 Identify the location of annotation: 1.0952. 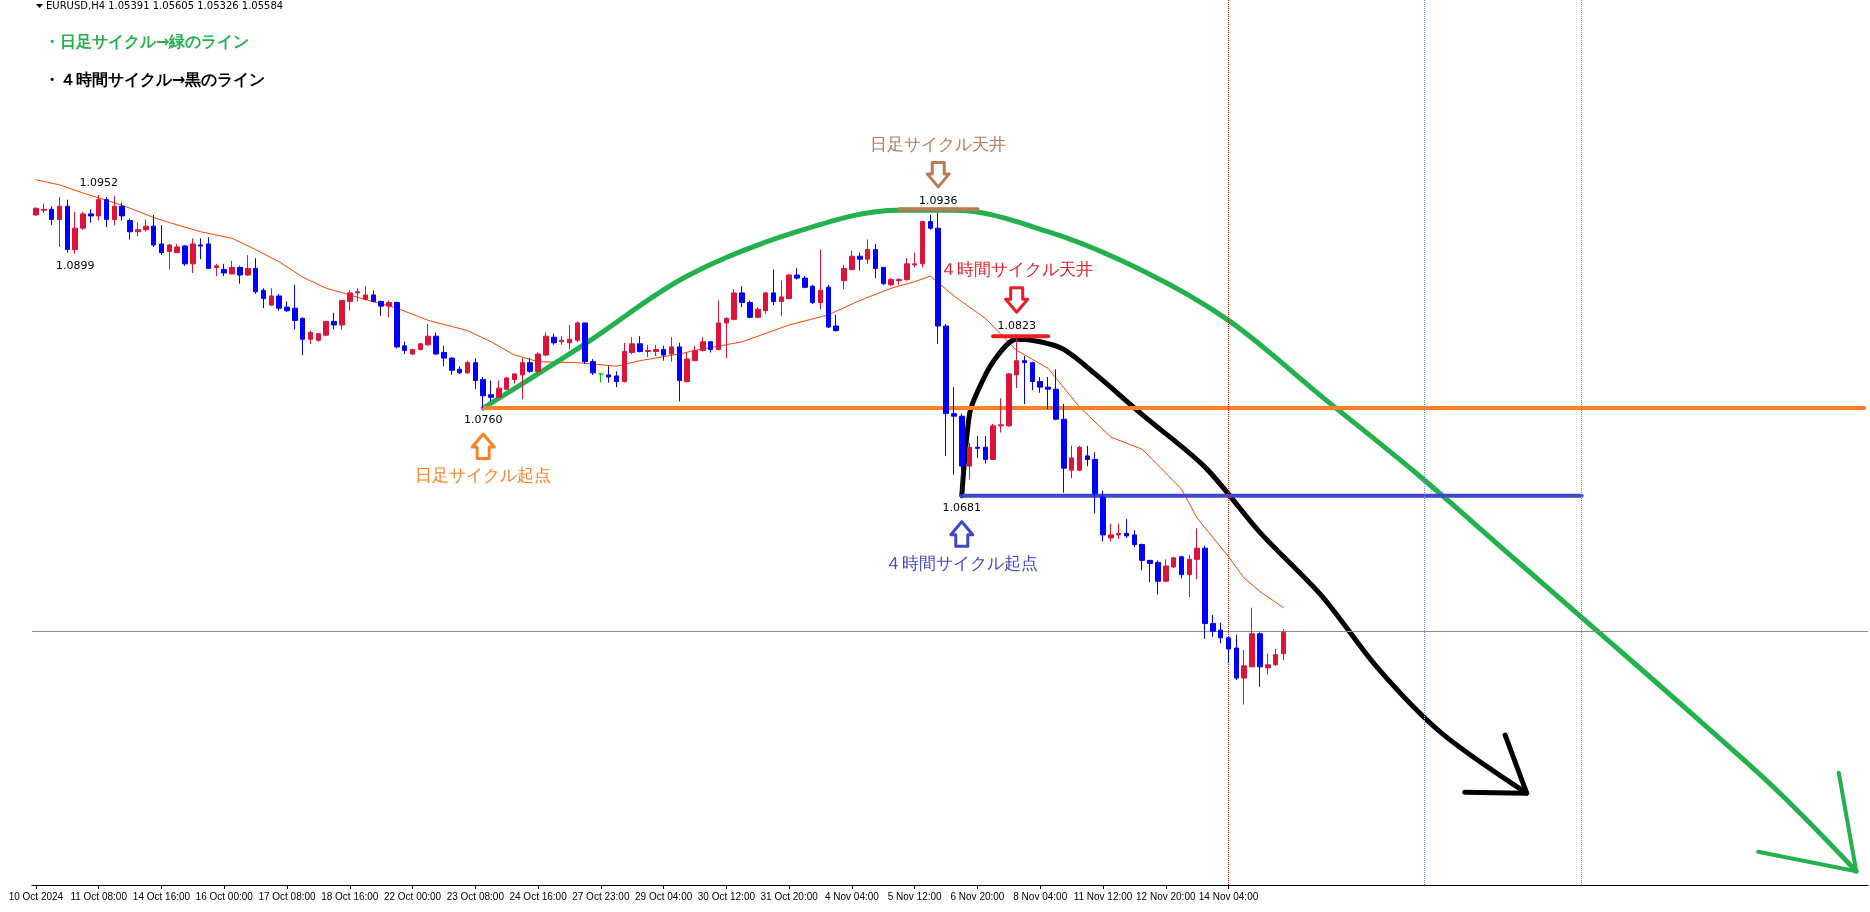
(98, 183).